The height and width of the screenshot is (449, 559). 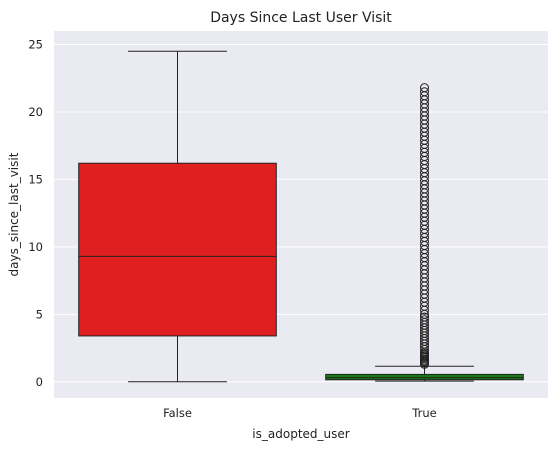 What do you see at coordinates (35, 112) in the screenshot?
I see `y-tick-label: 20` at bounding box center [35, 112].